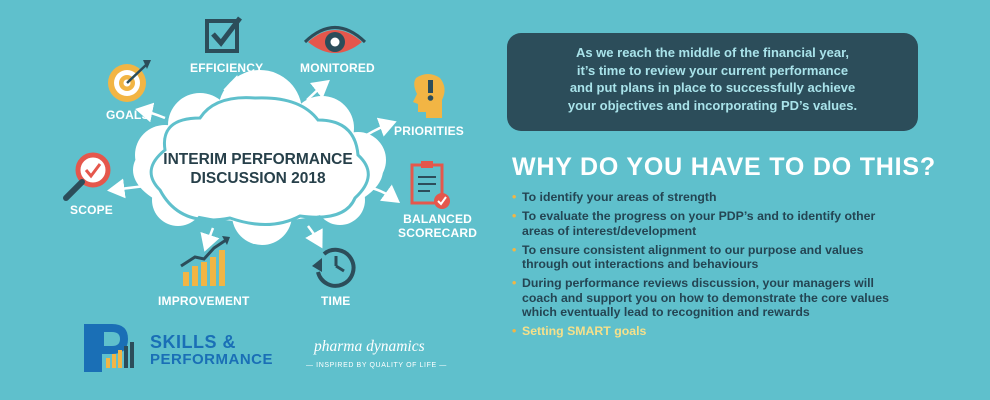  What do you see at coordinates (337, 68) in the screenshot?
I see `label-monitored: MONITORED` at bounding box center [337, 68].